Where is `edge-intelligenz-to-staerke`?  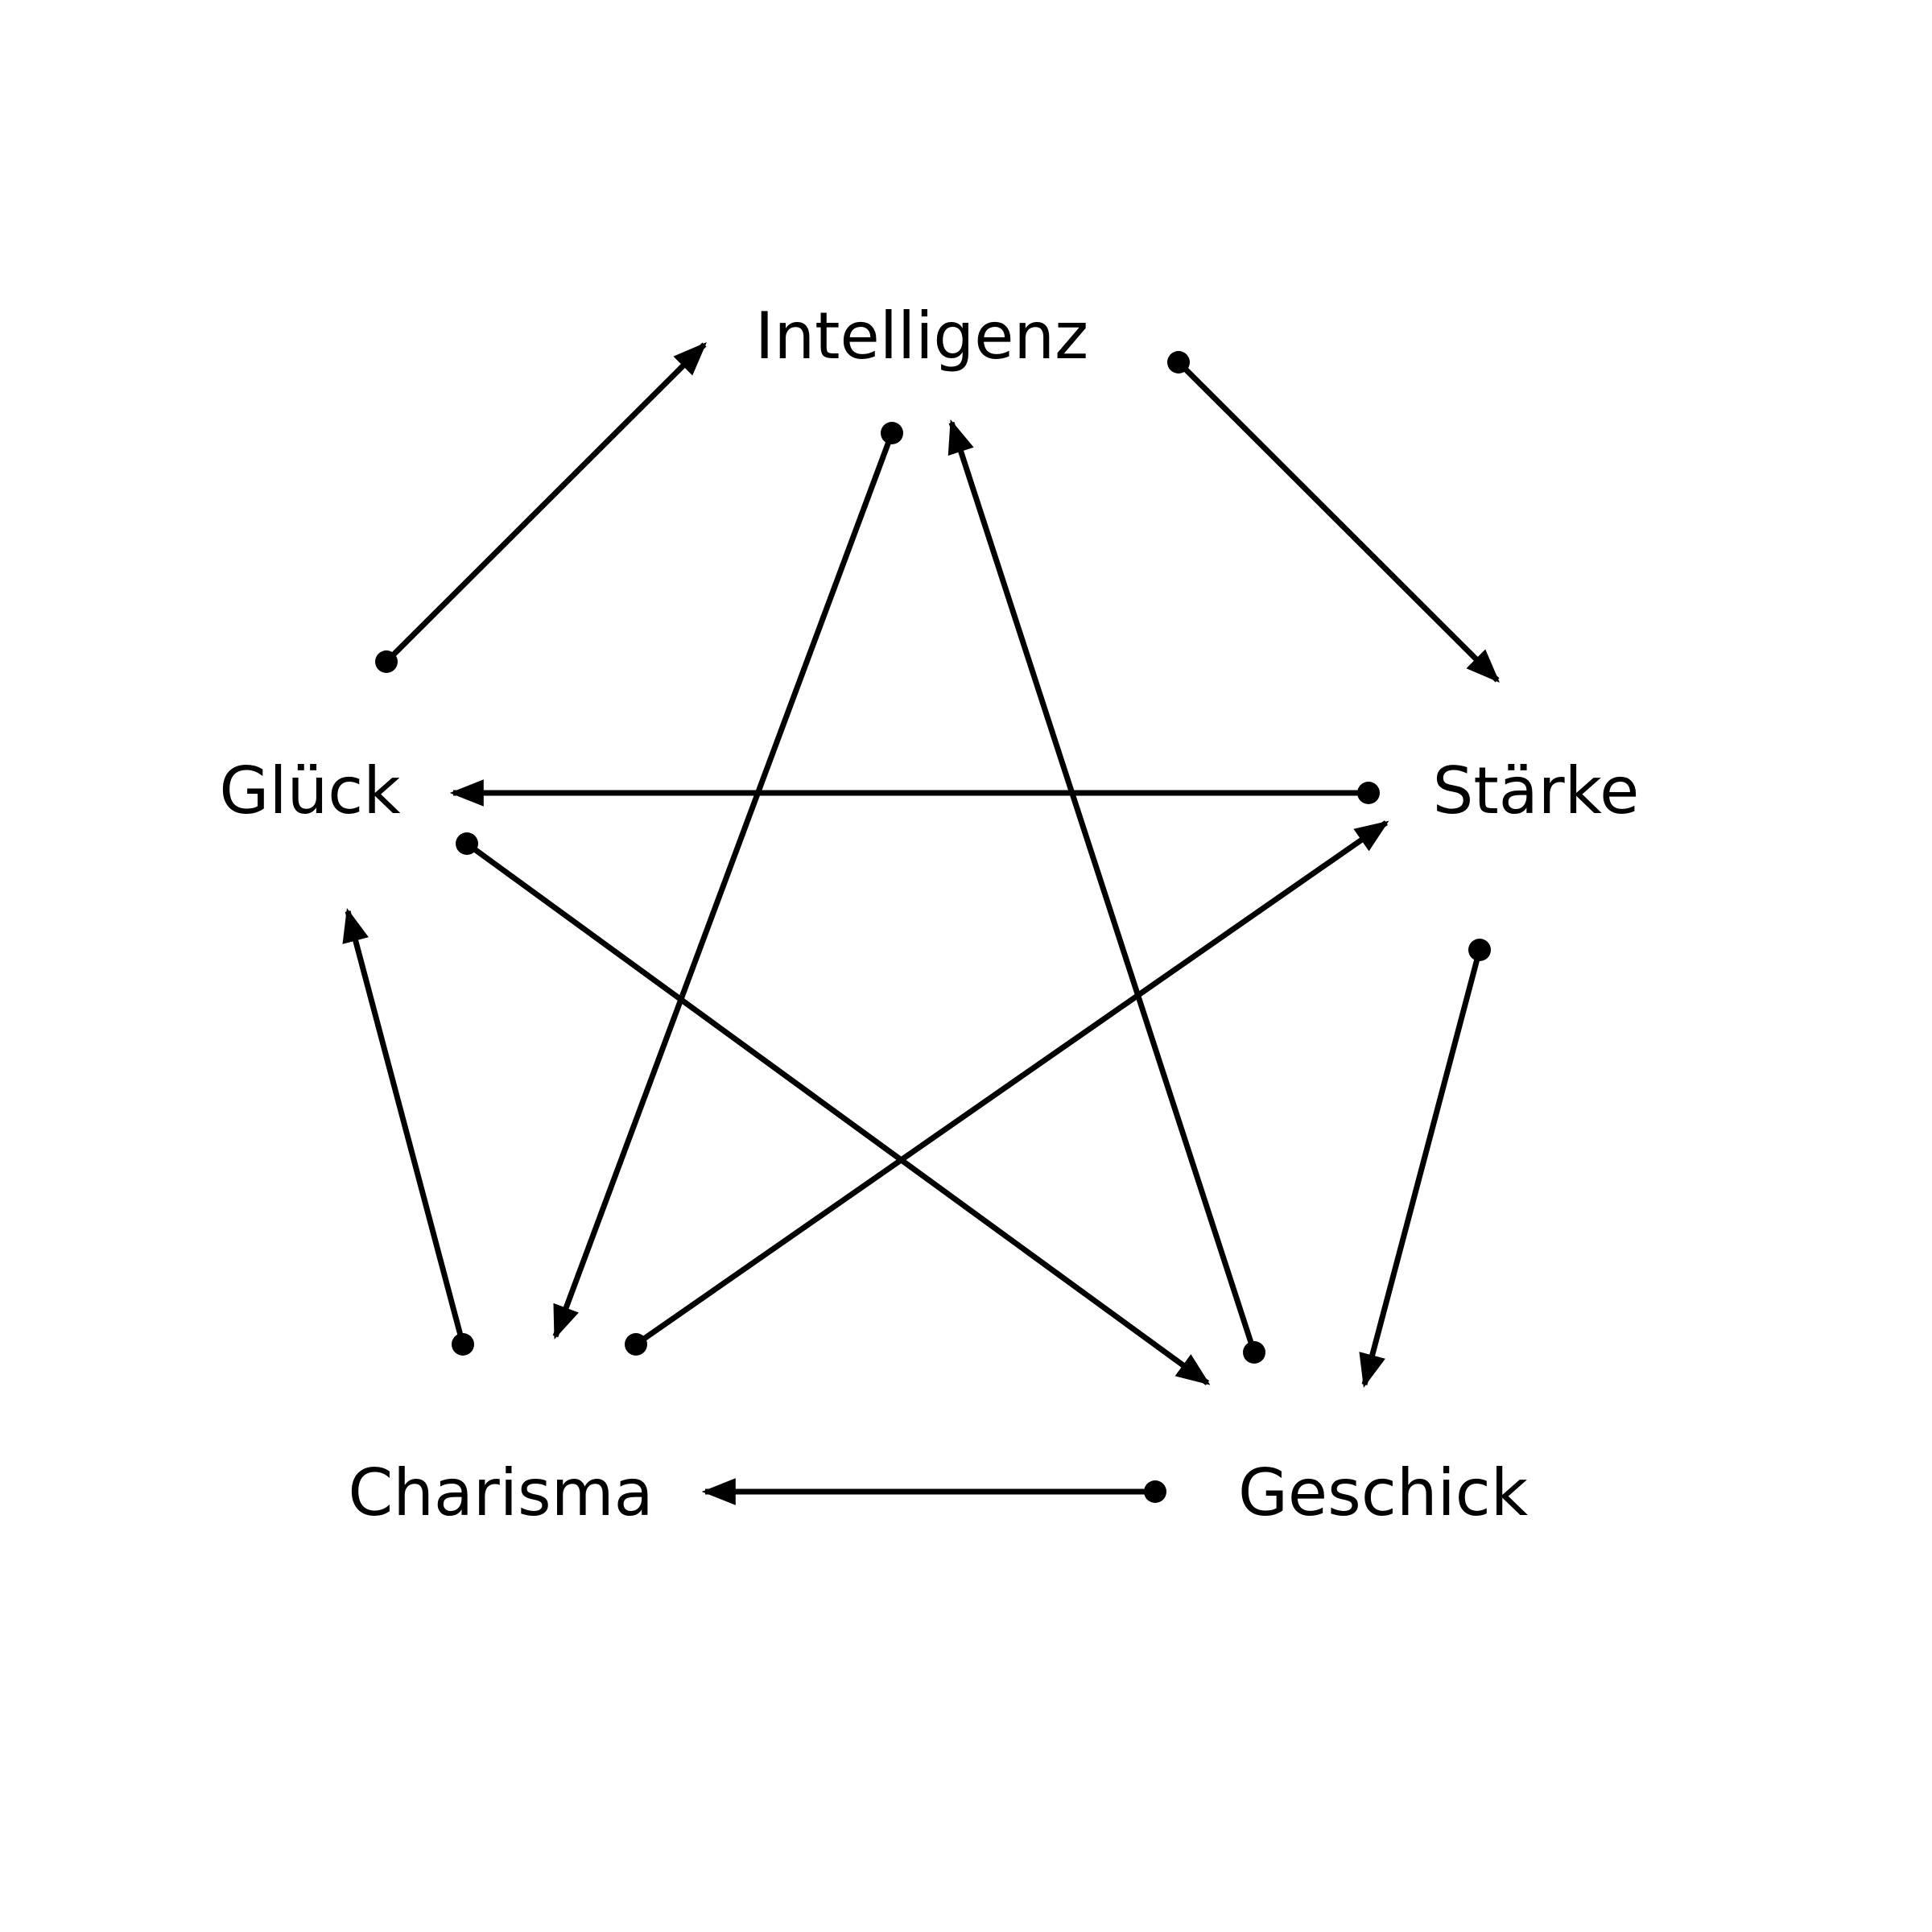 edge-intelligenz-to-staerke is located at coordinates (1338, 521).